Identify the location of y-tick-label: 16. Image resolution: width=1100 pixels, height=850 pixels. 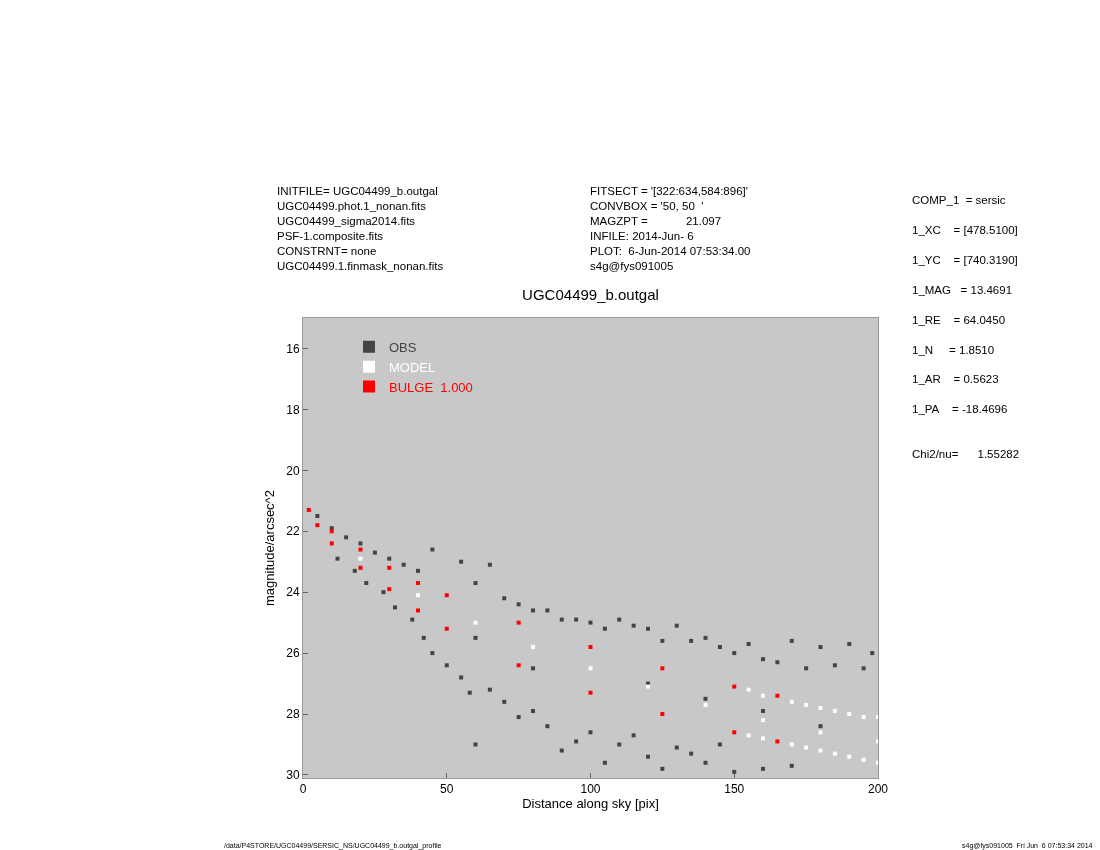
(293, 348).